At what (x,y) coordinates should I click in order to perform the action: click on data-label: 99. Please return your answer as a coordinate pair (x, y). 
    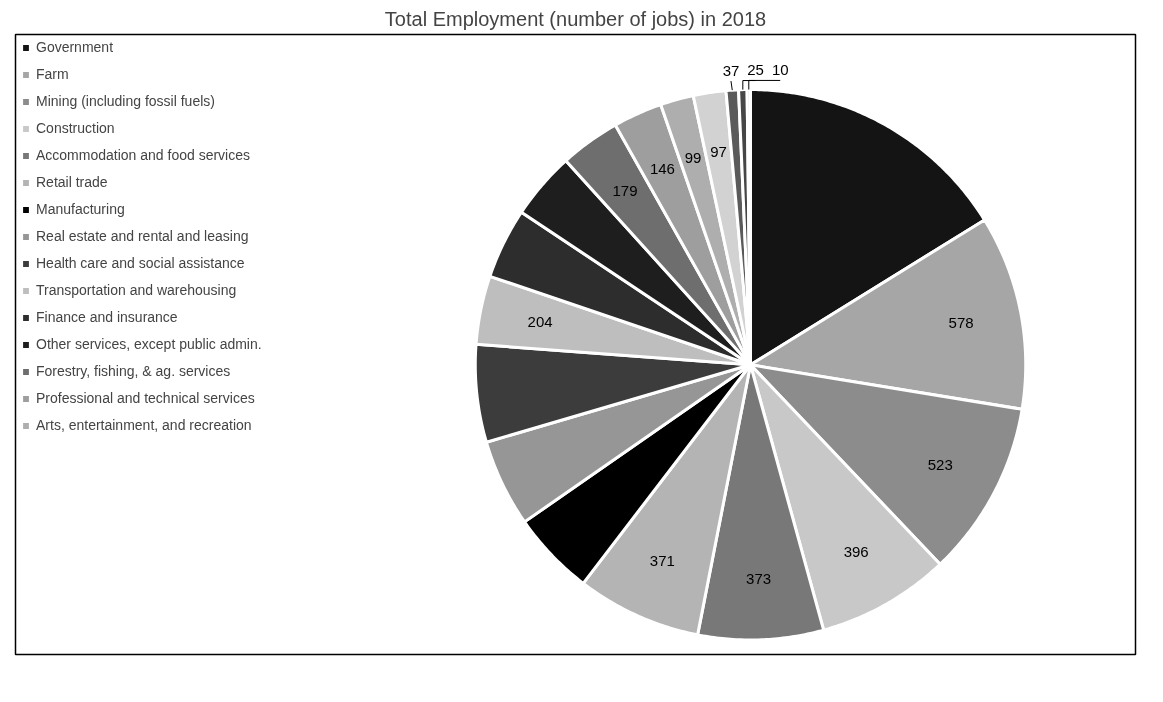
    Looking at the image, I should click on (693, 157).